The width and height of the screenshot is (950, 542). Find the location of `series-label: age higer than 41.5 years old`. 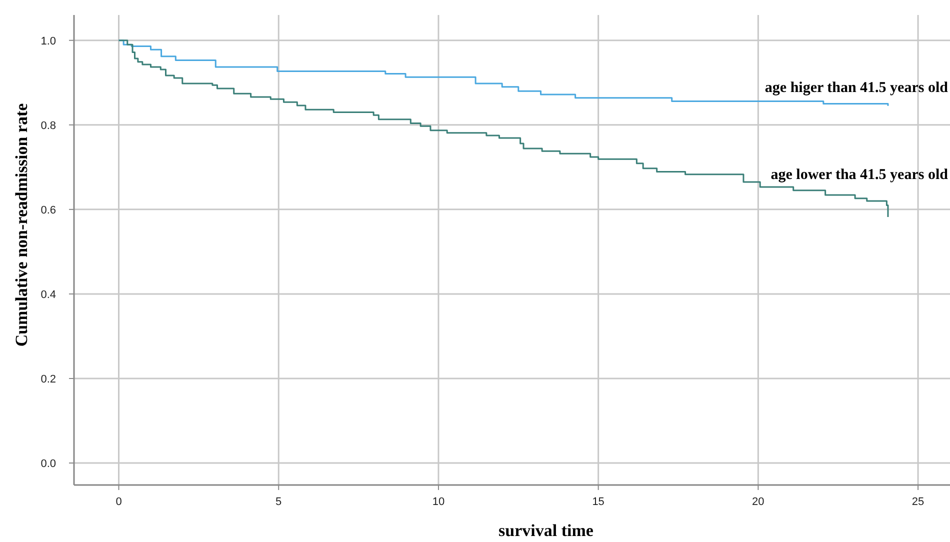

series-label: age higer than 41.5 years old is located at coordinates (856, 88).